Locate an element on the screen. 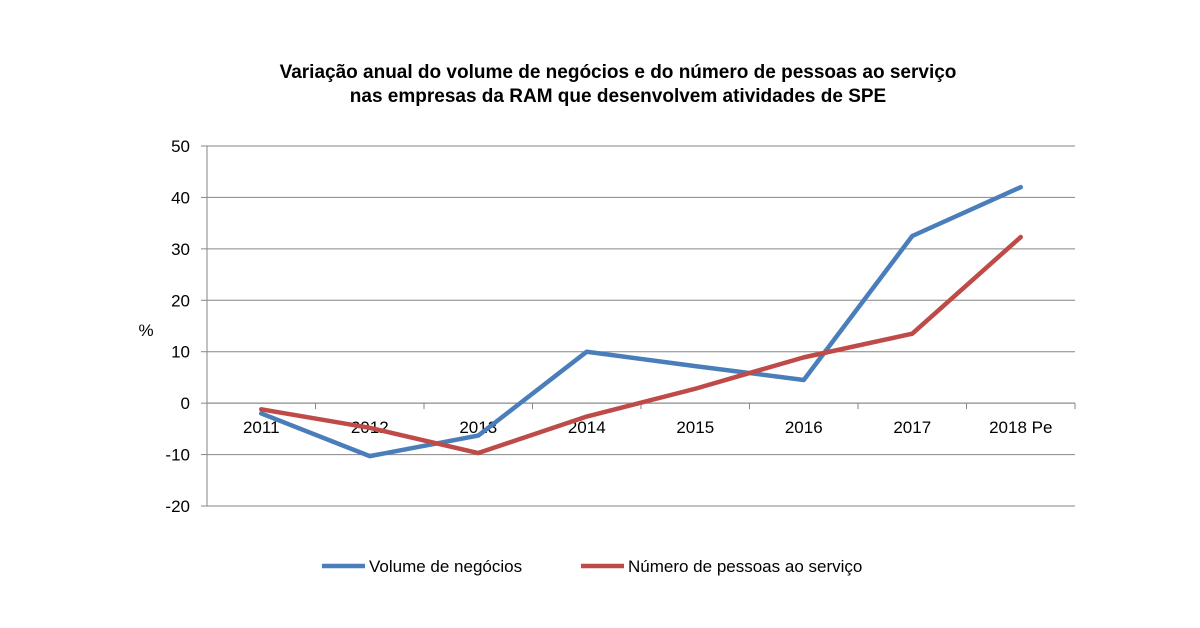  x-tick-label: 2013 is located at coordinates (478, 427).